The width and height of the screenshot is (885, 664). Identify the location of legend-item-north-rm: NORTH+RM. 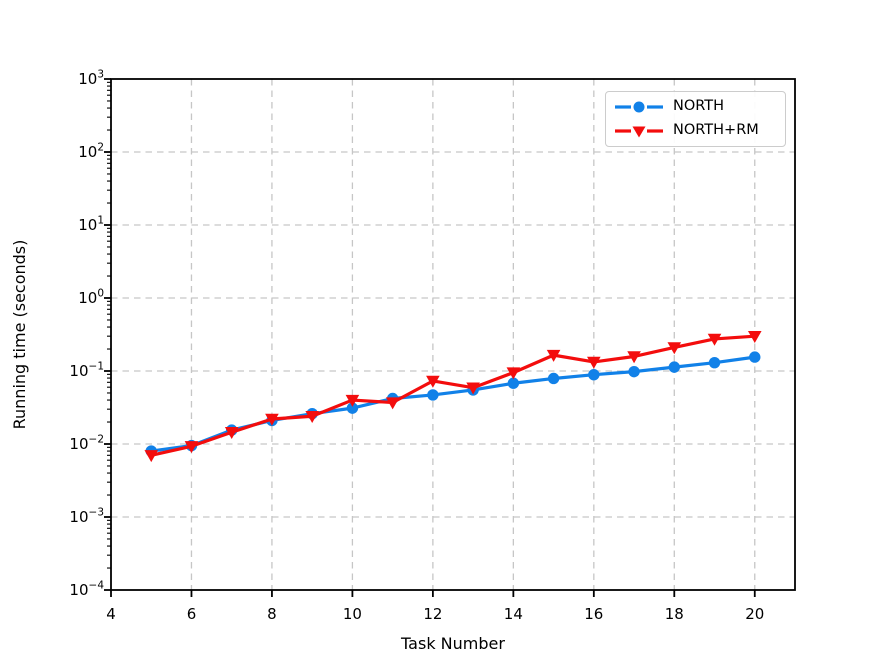
(699, 131).